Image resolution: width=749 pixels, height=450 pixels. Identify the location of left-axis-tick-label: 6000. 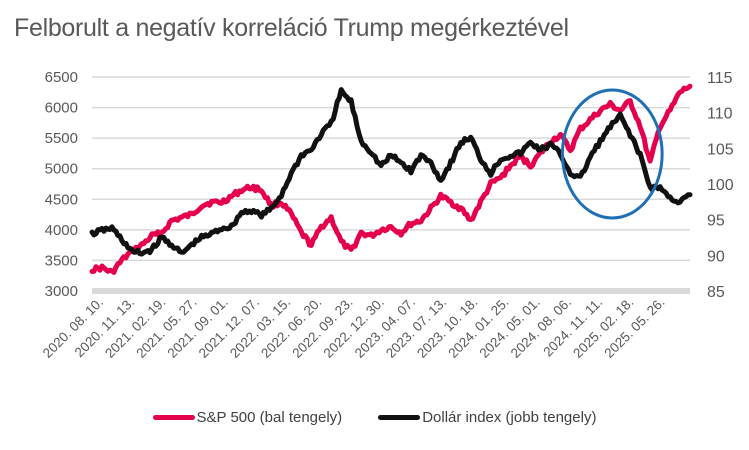
(61, 108).